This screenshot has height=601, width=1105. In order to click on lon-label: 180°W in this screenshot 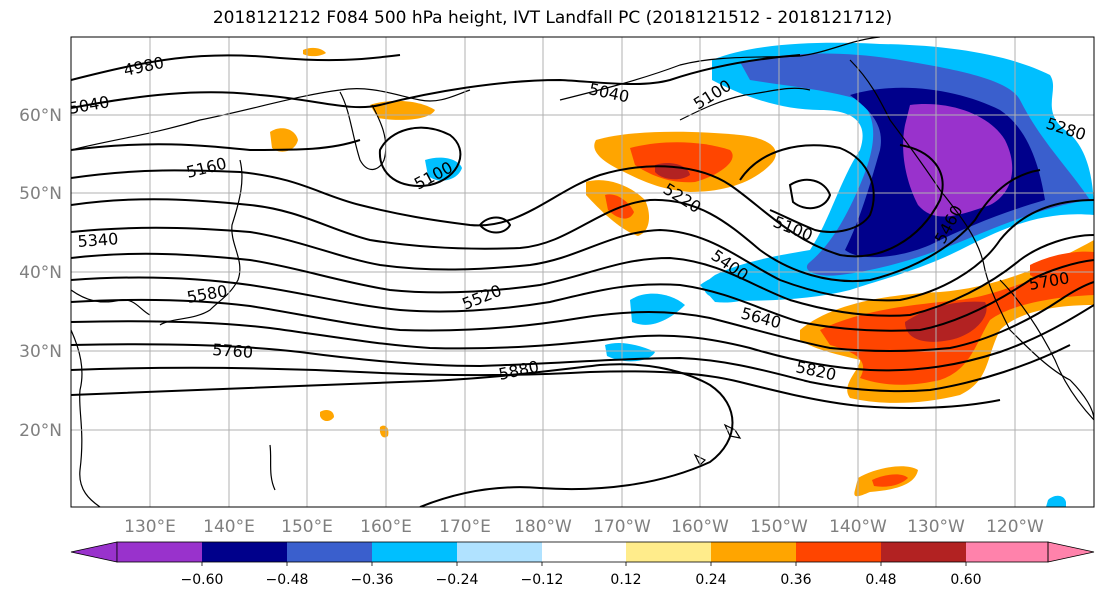, I will do `click(543, 527)`.